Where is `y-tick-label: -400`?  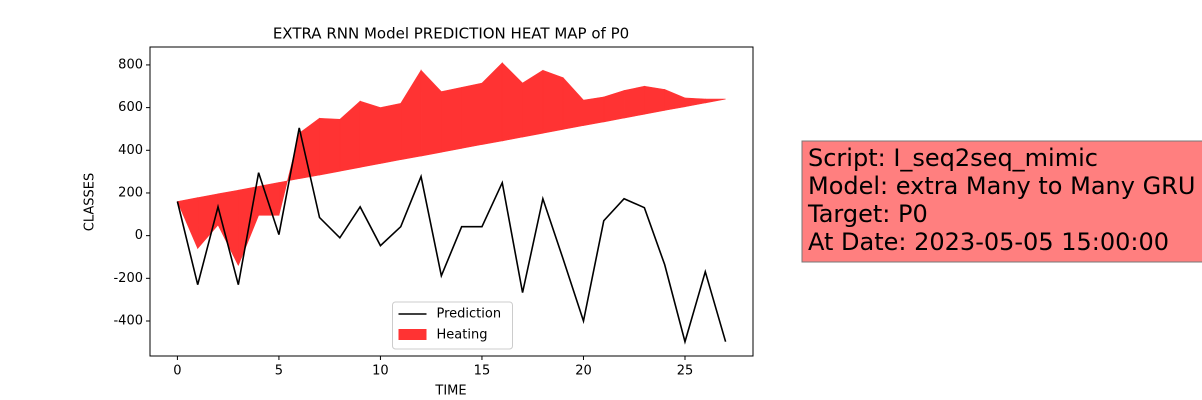 y-tick-label: -400 is located at coordinates (128, 321).